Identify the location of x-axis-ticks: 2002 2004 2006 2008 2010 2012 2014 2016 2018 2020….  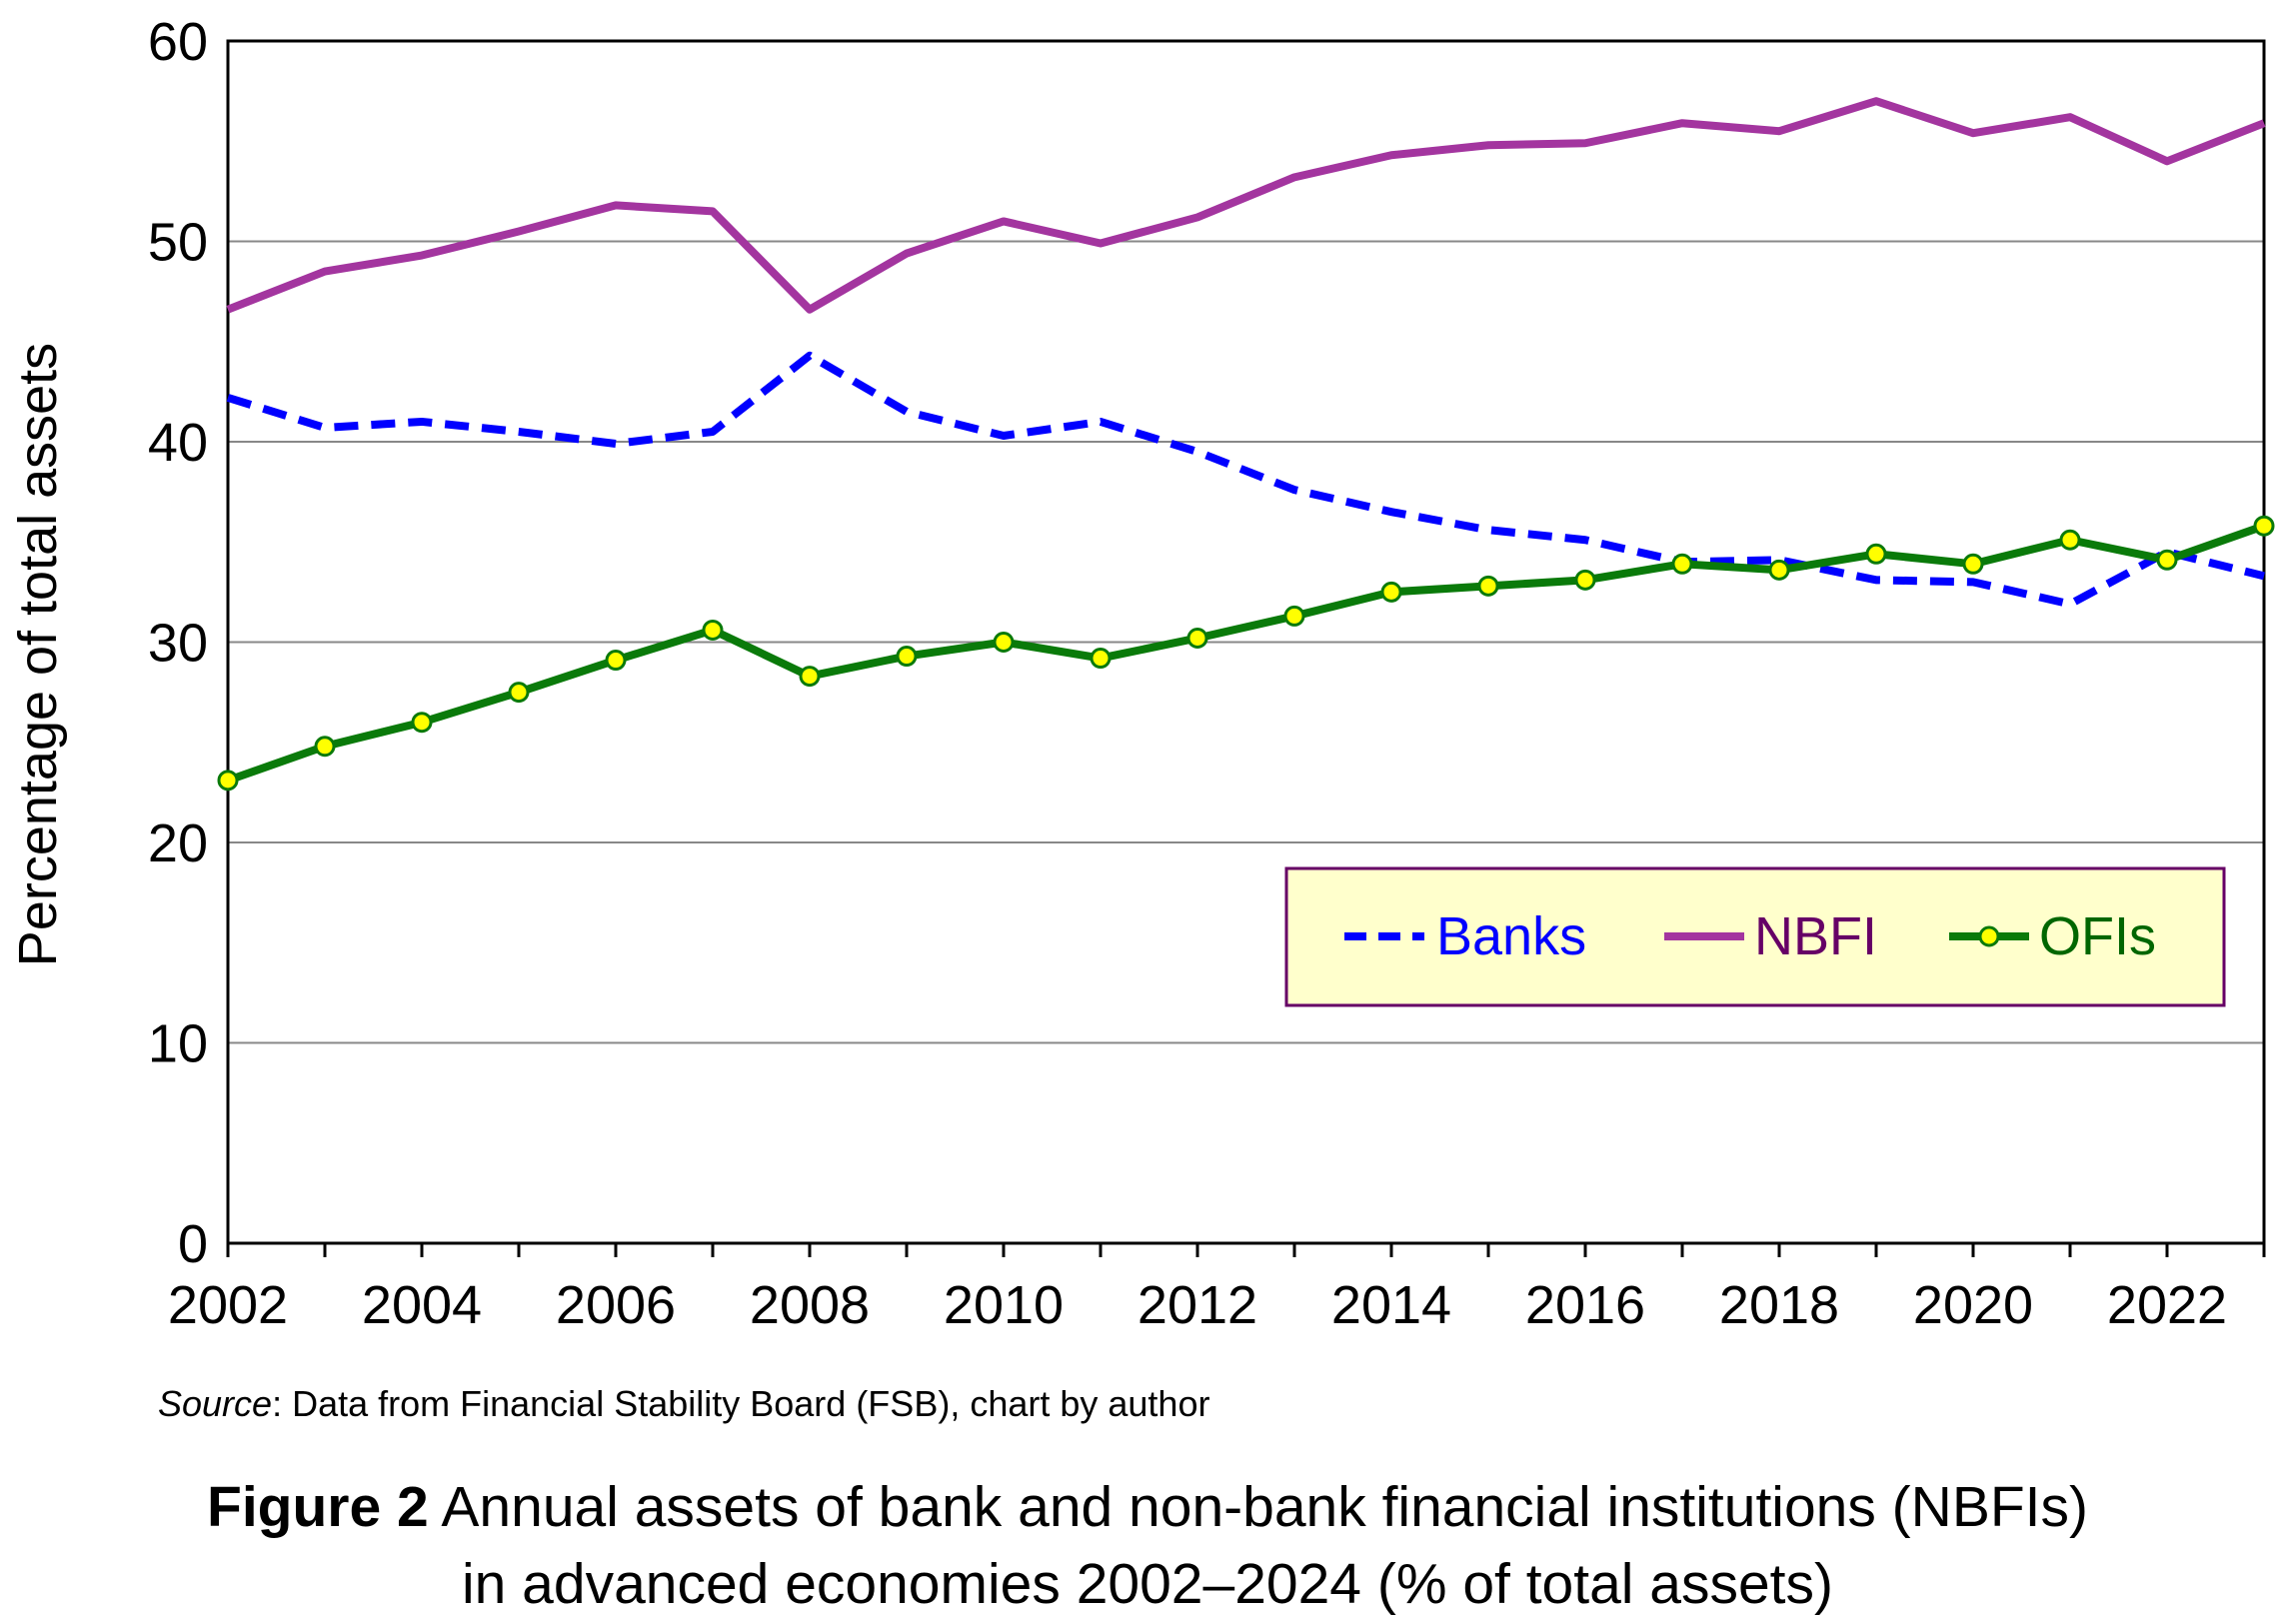
(1217, 1289).